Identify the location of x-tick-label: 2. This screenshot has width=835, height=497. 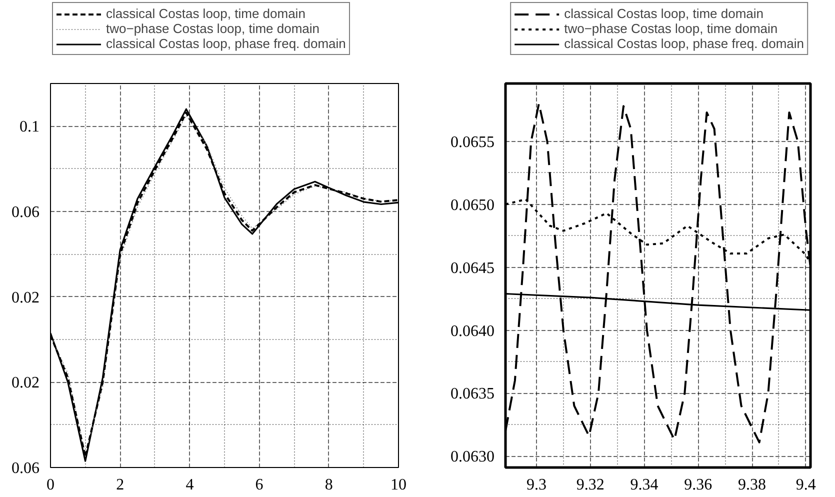
(120, 485).